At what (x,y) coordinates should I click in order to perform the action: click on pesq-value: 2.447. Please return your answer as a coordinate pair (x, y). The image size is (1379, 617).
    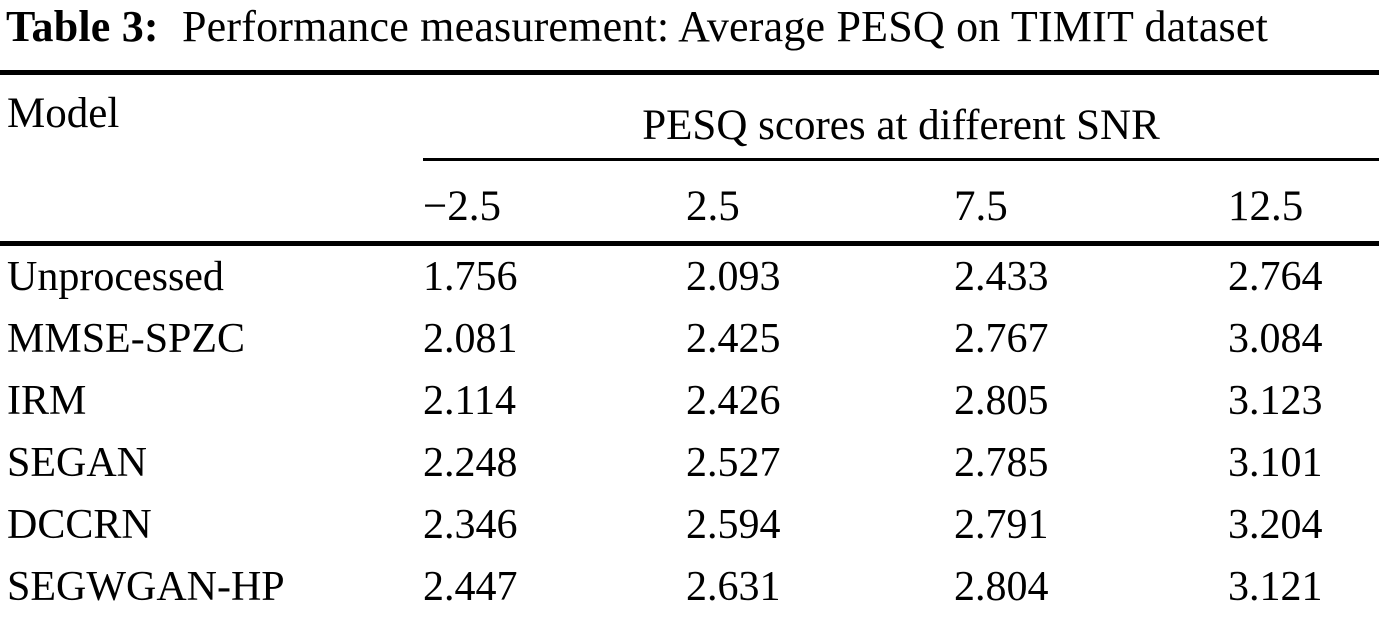
    Looking at the image, I should click on (554, 586).